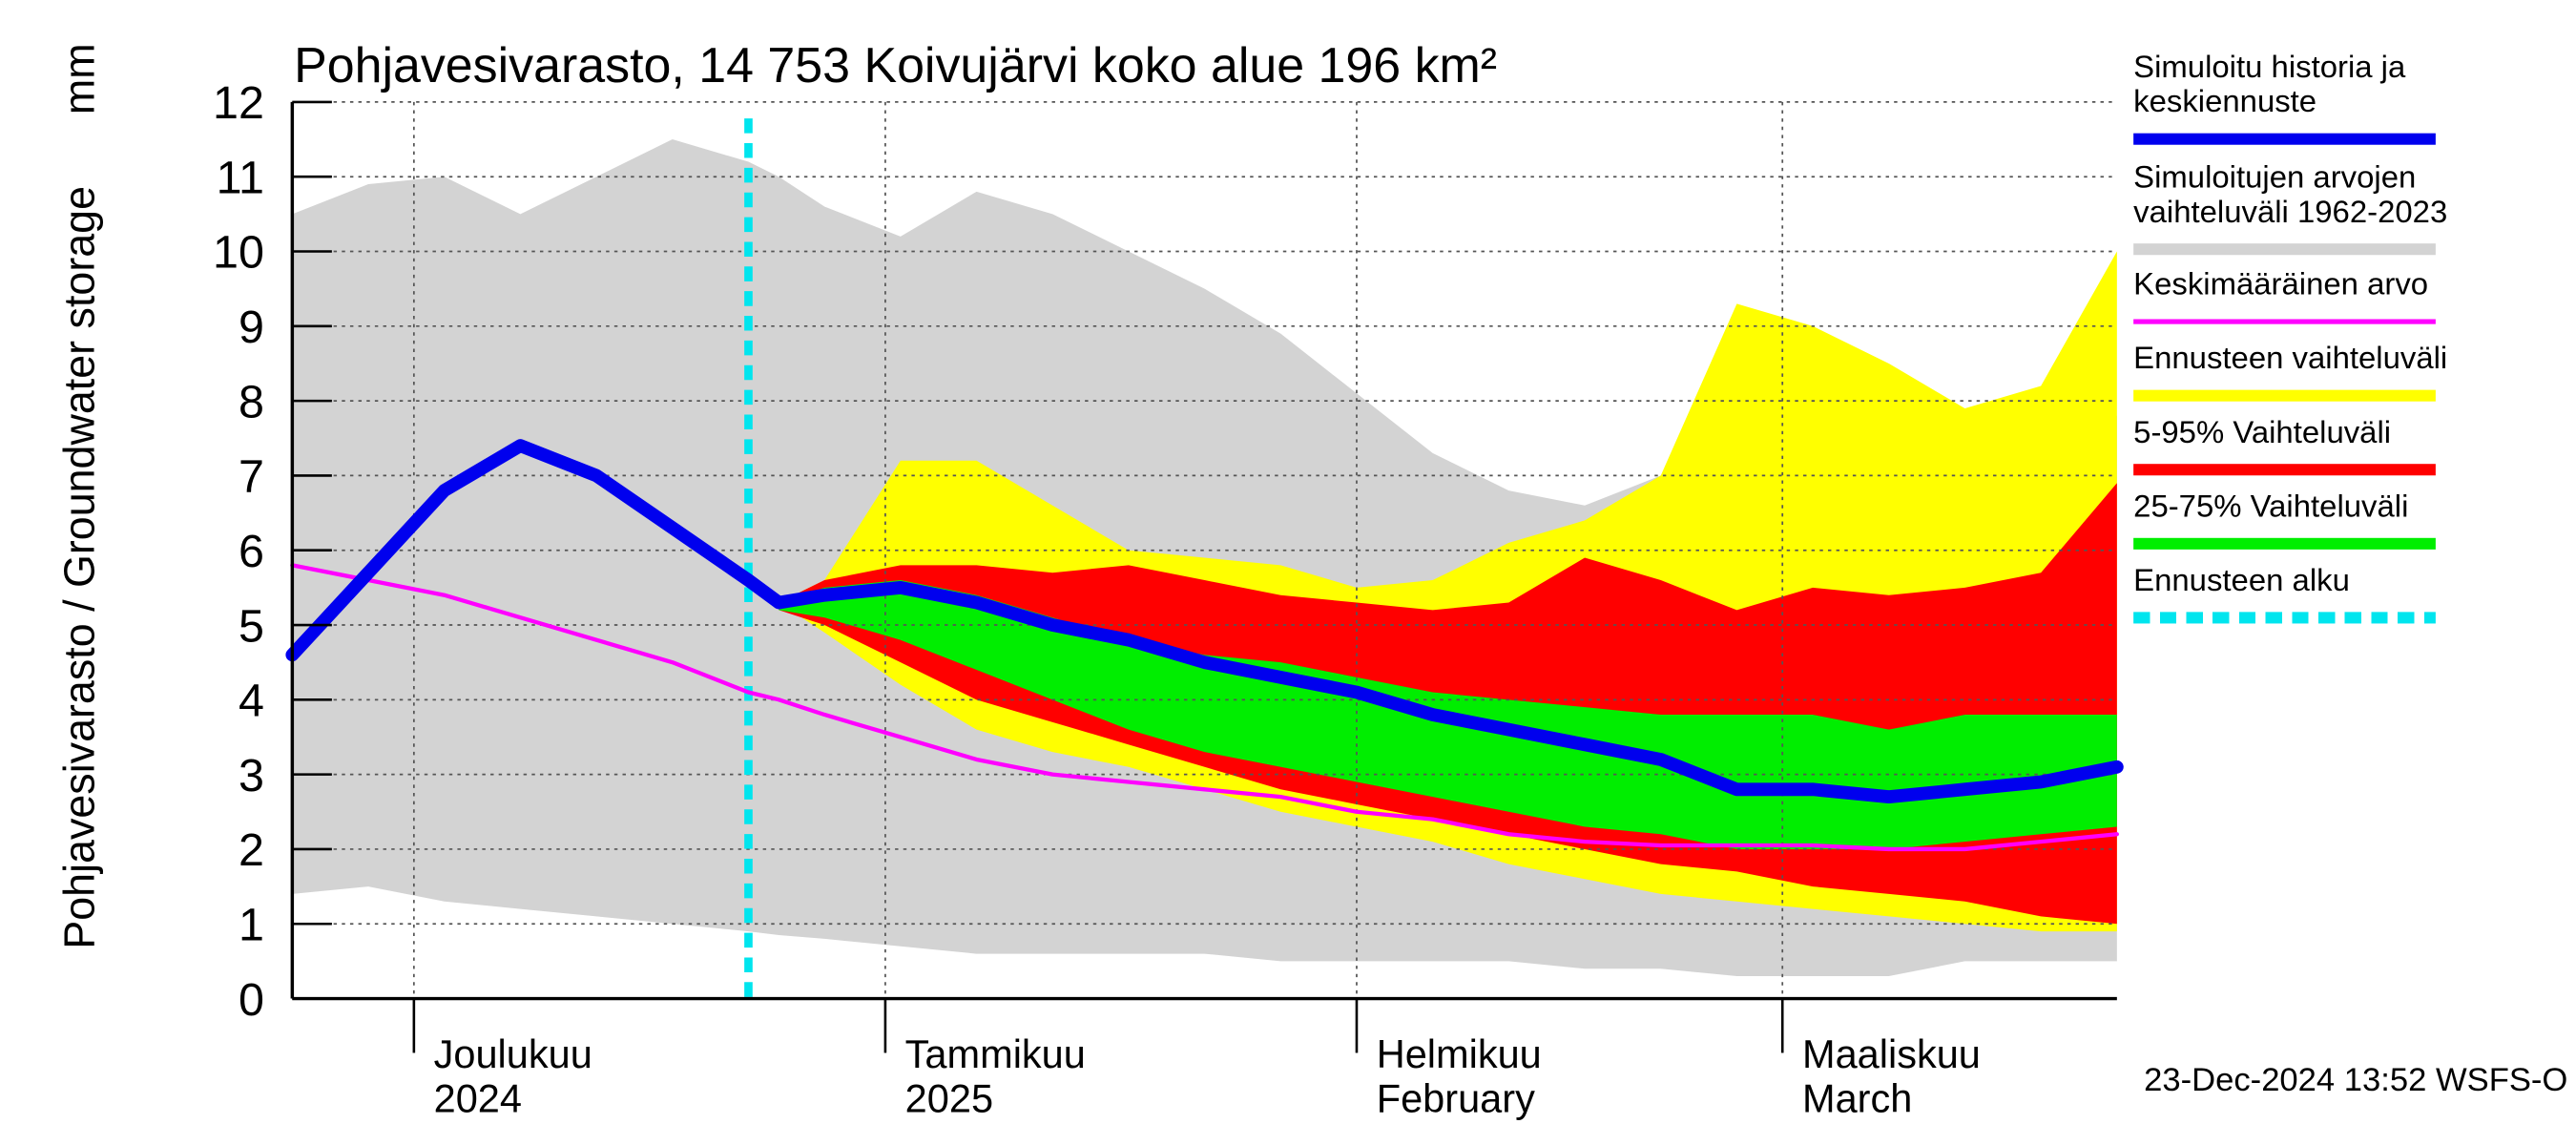  What do you see at coordinates (995, 1053) in the screenshot?
I see `x-tick-label: Tammikuu` at bounding box center [995, 1053].